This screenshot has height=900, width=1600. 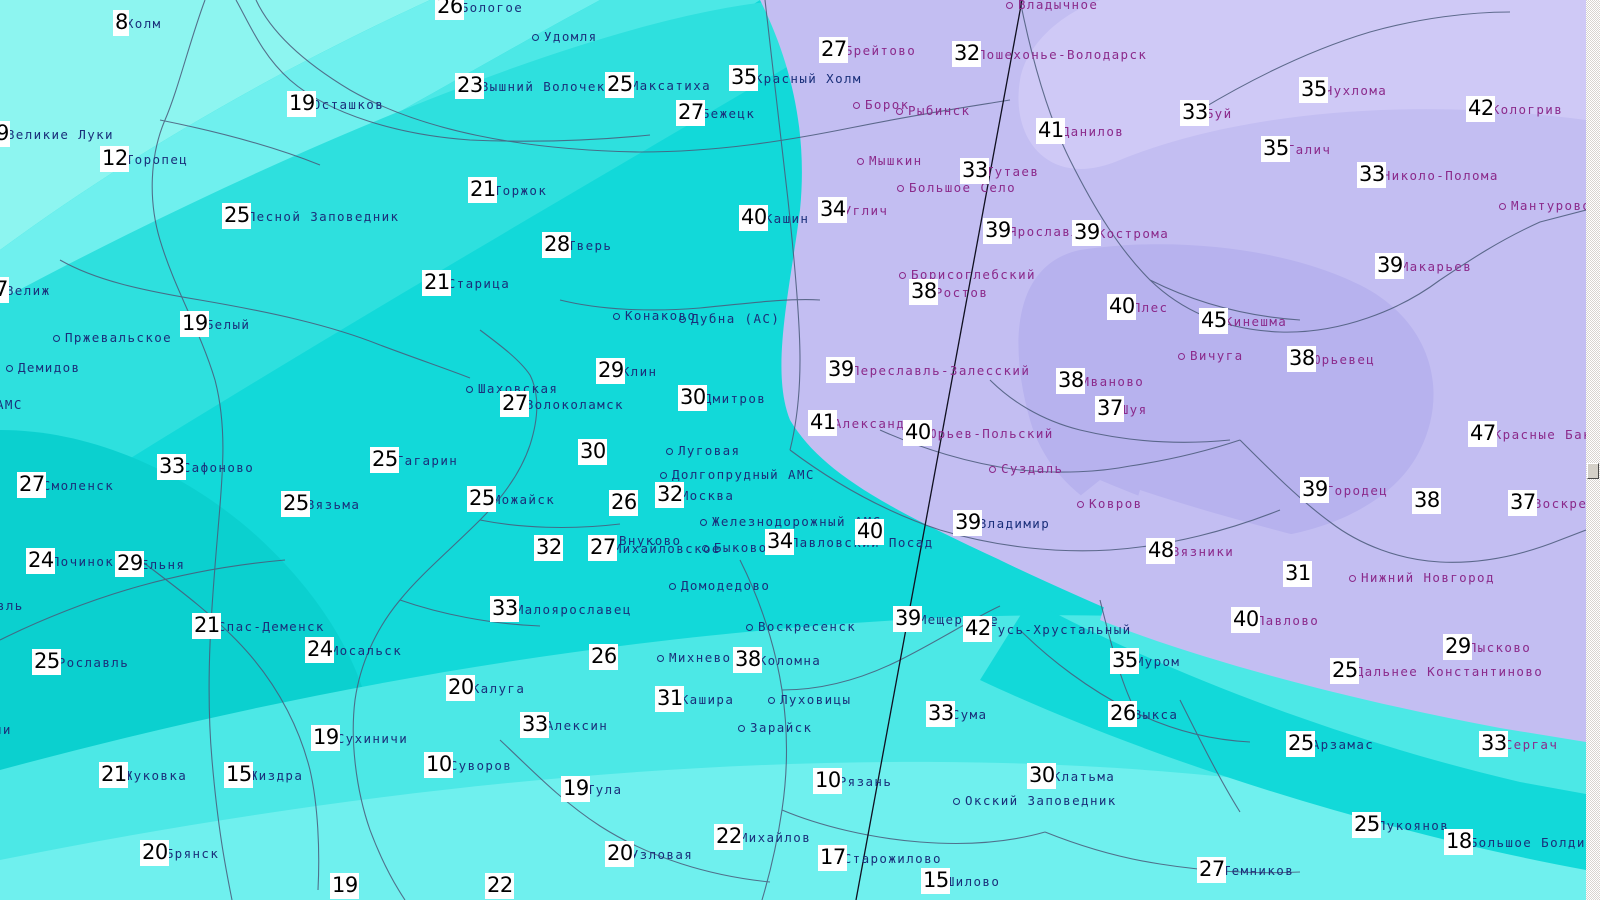 What do you see at coordinates (511, 499) in the screenshot?
I see `station-label: 25 Можайск` at bounding box center [511, 499].